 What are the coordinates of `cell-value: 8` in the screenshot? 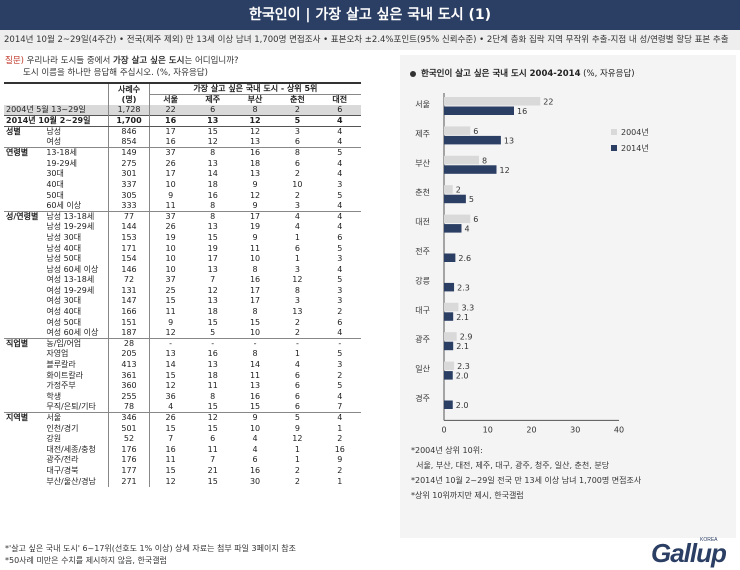 It's located at (297, 153).